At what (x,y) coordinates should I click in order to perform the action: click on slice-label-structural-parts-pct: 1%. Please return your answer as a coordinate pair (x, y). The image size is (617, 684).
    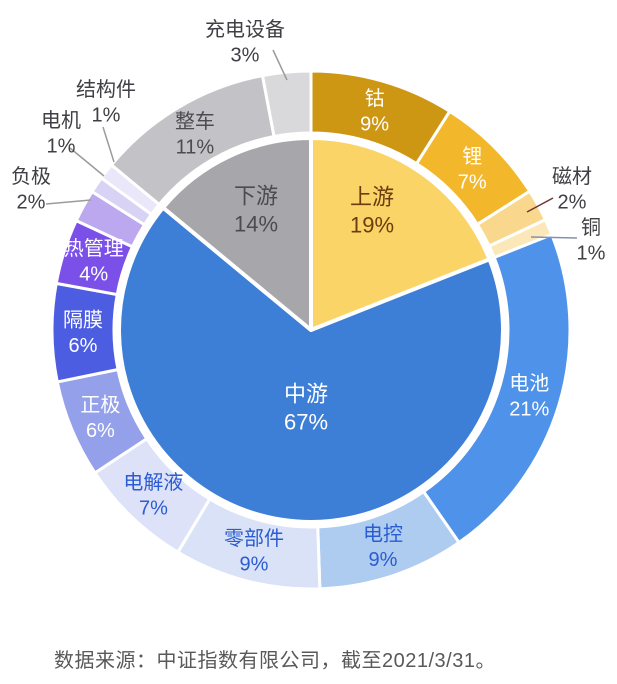
    Looking at the image, I should click on (106, 116).